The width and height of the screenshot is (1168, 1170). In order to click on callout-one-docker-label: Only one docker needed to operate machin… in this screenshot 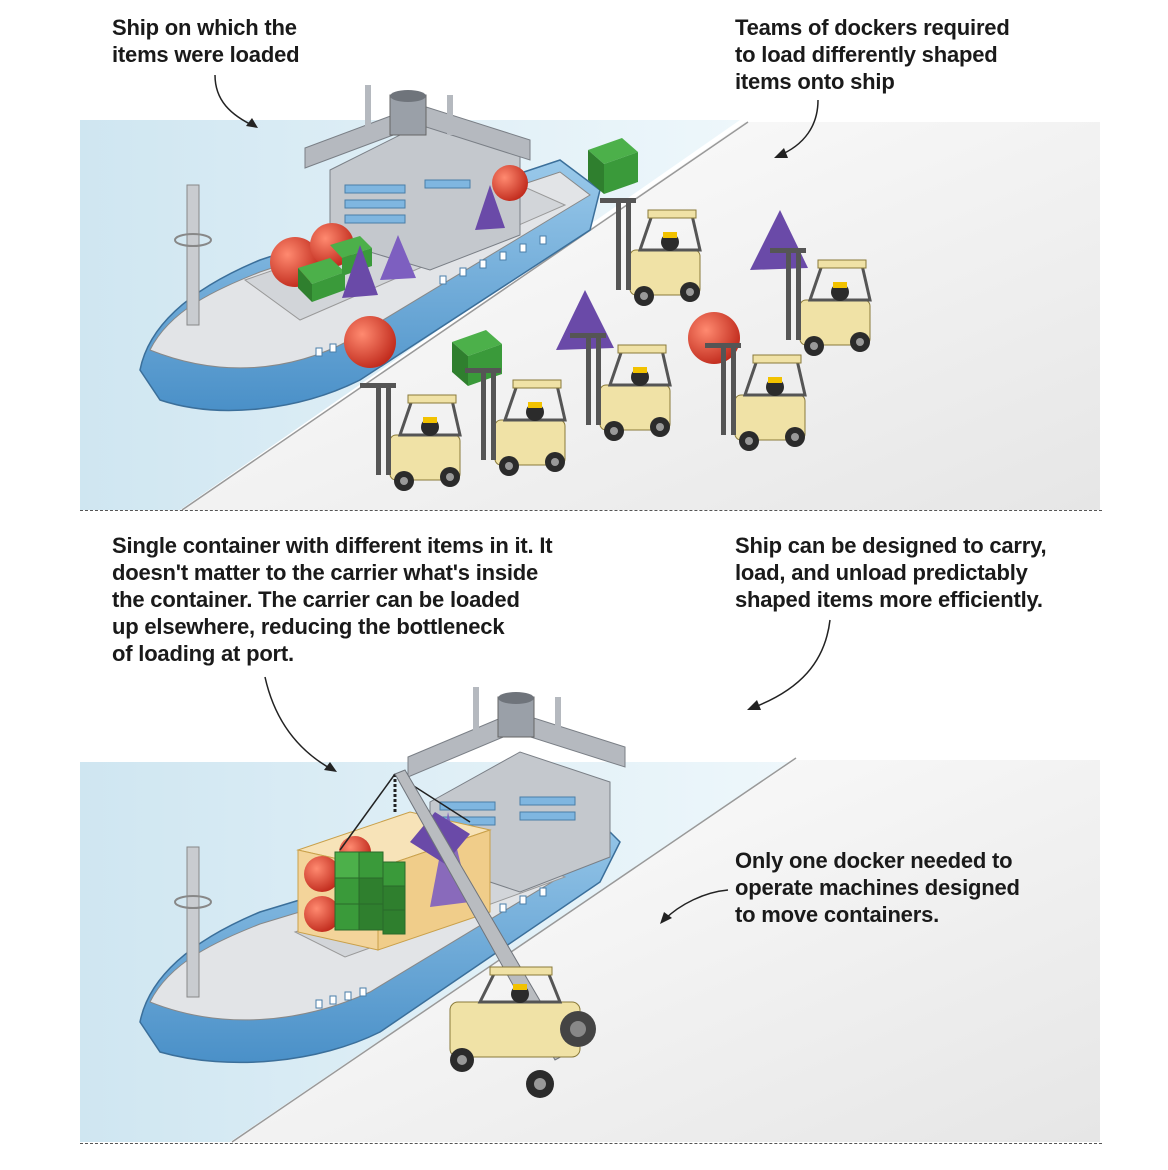, I will do `click(877, 887)`.